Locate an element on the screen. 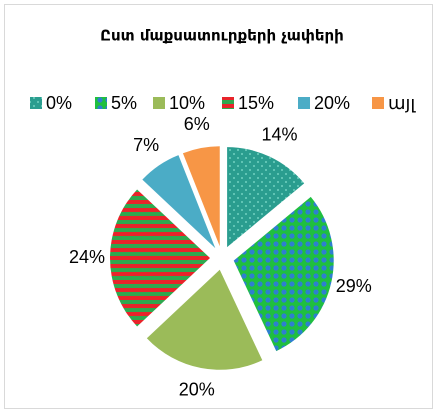  data-label: 14% is located at coordinates (279, 135).